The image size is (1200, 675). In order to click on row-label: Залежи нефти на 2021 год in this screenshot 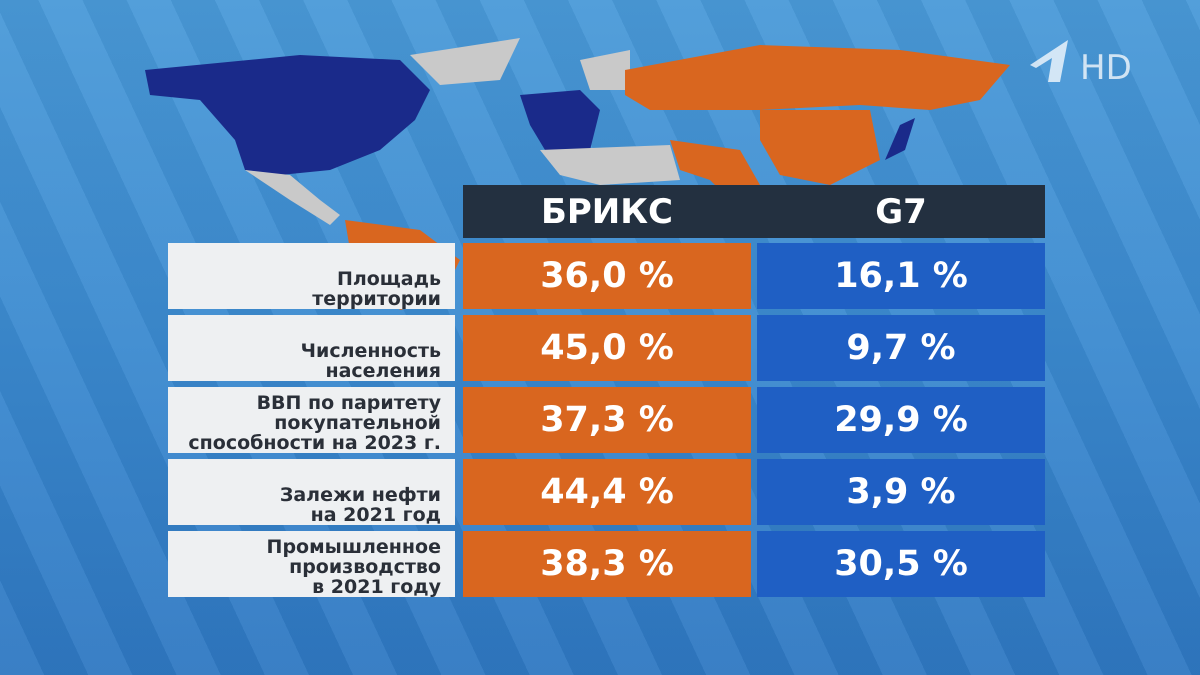, I will do `click(311, 492)`.